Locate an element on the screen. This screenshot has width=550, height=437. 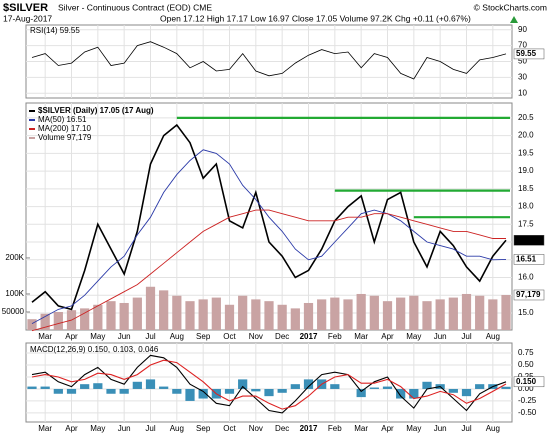
up-arrow is located at coordinates (514, 19).